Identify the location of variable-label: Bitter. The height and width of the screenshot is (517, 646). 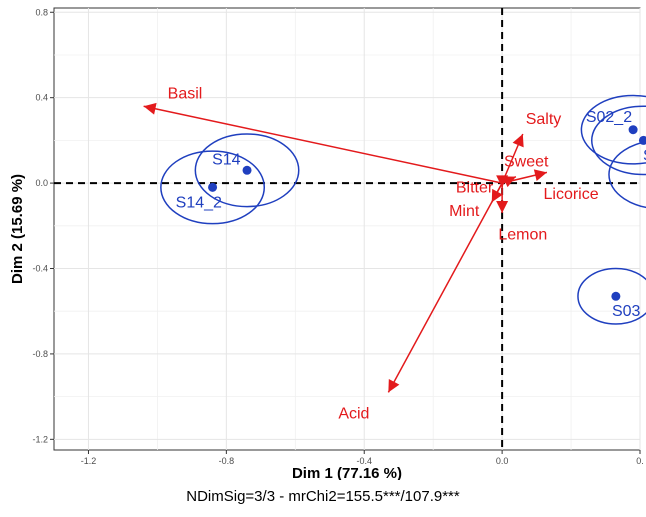
(475, 187).